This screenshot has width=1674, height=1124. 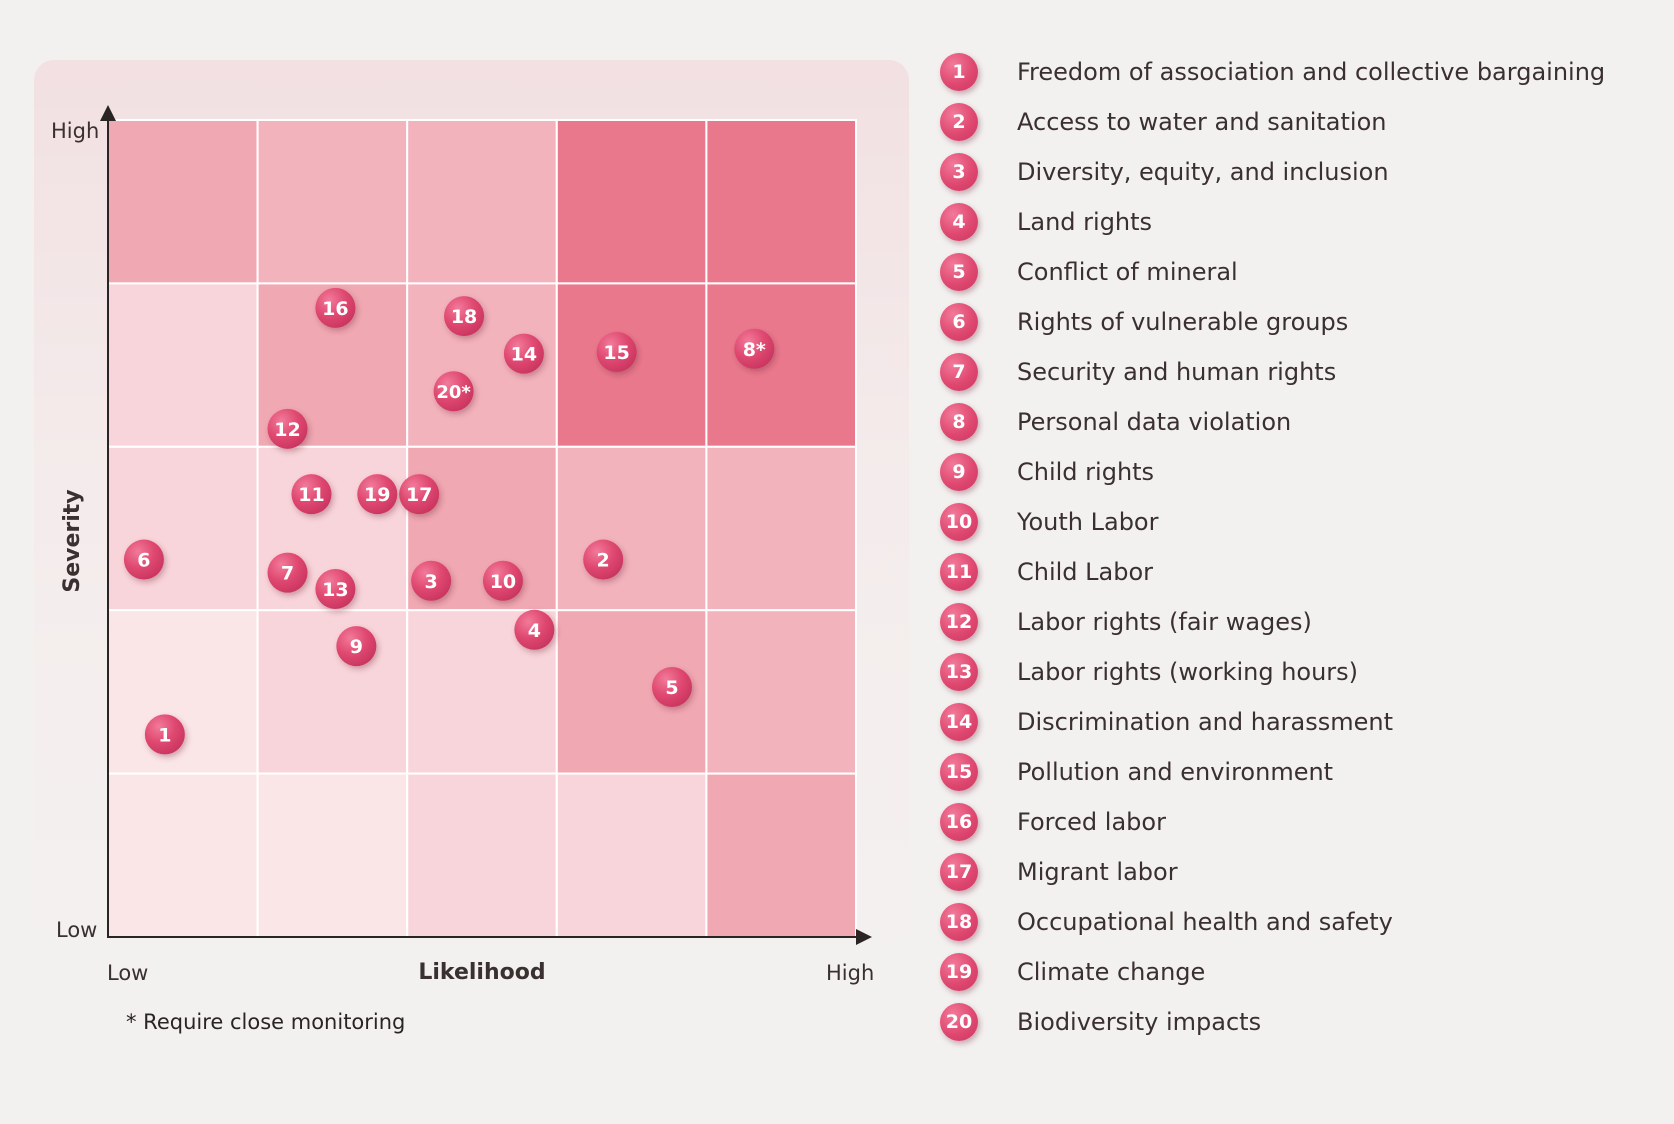 I want to click on point-label: 11, so click(x=311, y=495).